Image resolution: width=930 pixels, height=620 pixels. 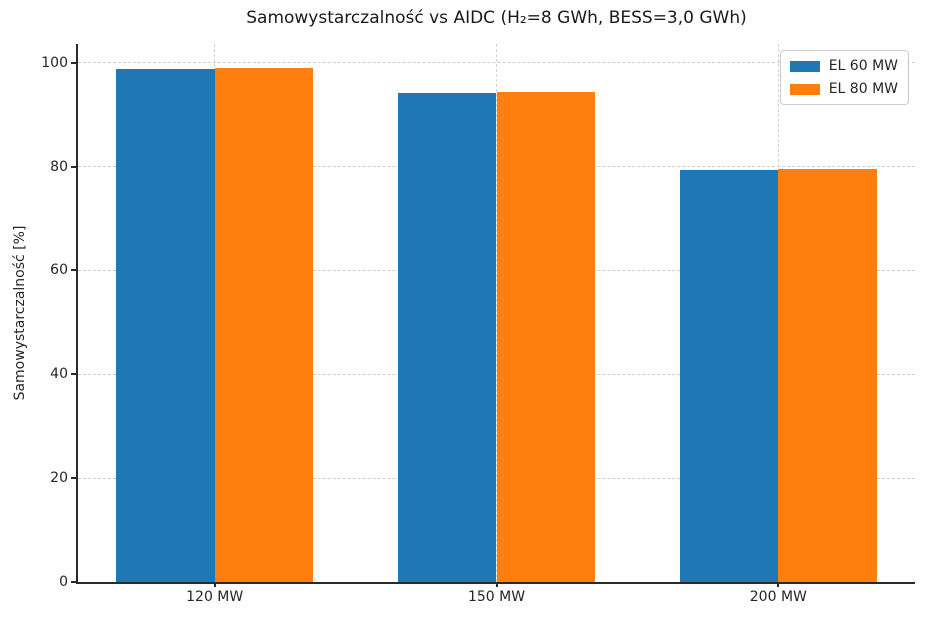 What do you see at coordinates (844, 77) in the screenshot?
I see `legend: EL 60 MW EL 80 MW` at bounding box center [844, 77].